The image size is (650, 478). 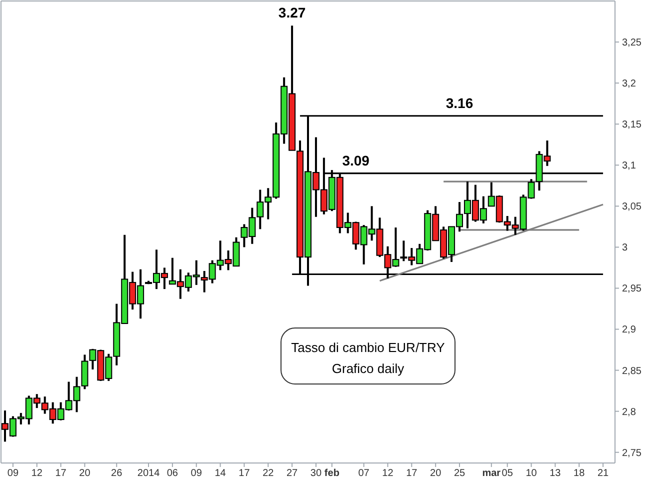 What do you see at coordinates (292, 12) in the screenshot?
I see `annotation: 3.27` at bounding box center [292, 12].